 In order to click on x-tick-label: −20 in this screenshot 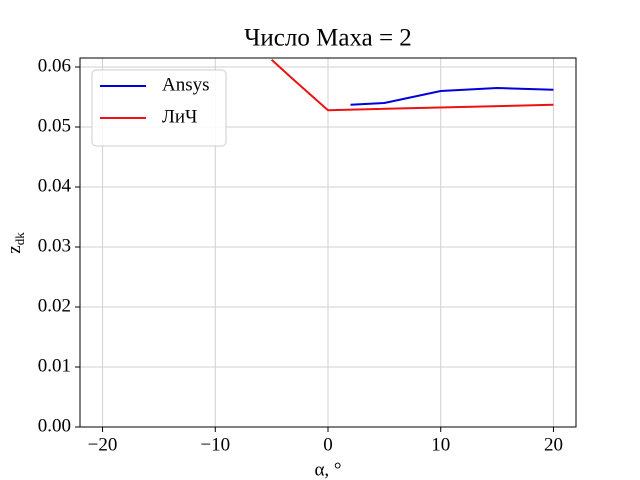, I will do `click(103, 444)`.